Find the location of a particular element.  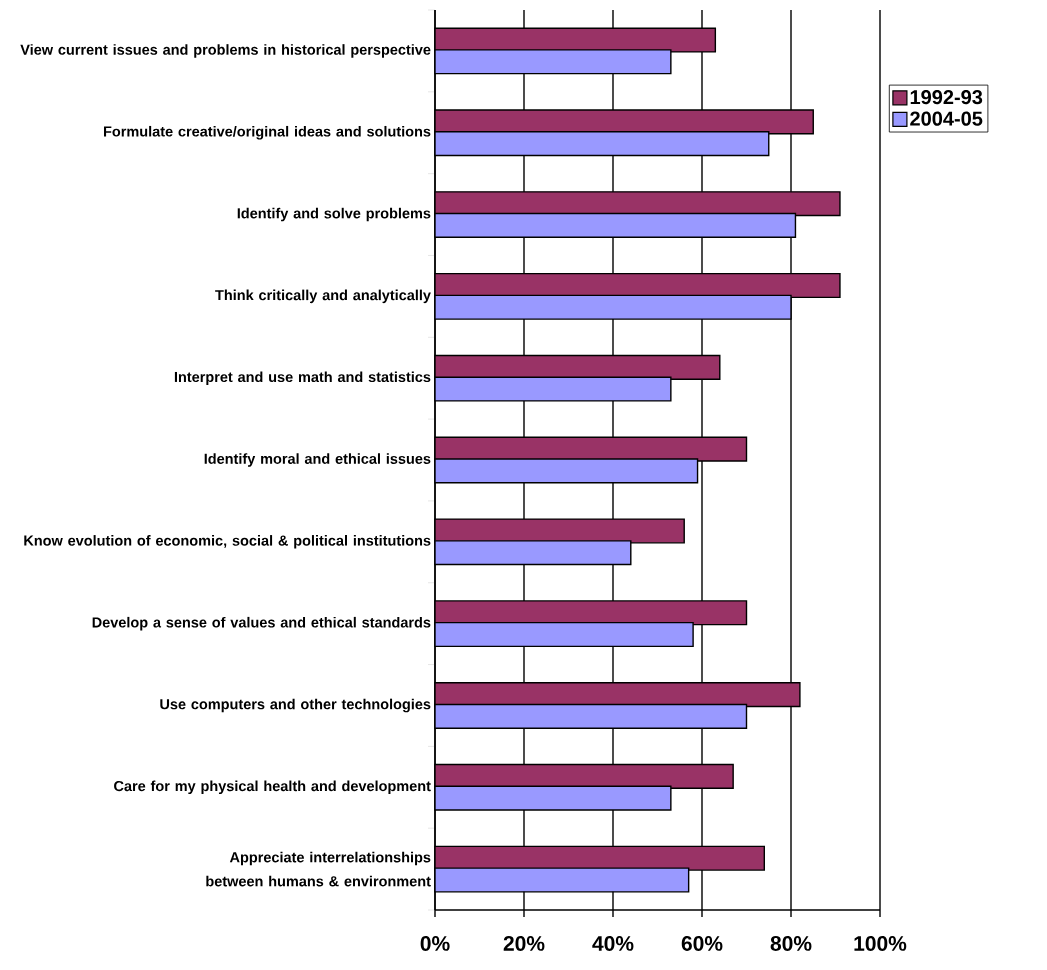

legend-label: 2004-05 is located at coordinates (946, 118).